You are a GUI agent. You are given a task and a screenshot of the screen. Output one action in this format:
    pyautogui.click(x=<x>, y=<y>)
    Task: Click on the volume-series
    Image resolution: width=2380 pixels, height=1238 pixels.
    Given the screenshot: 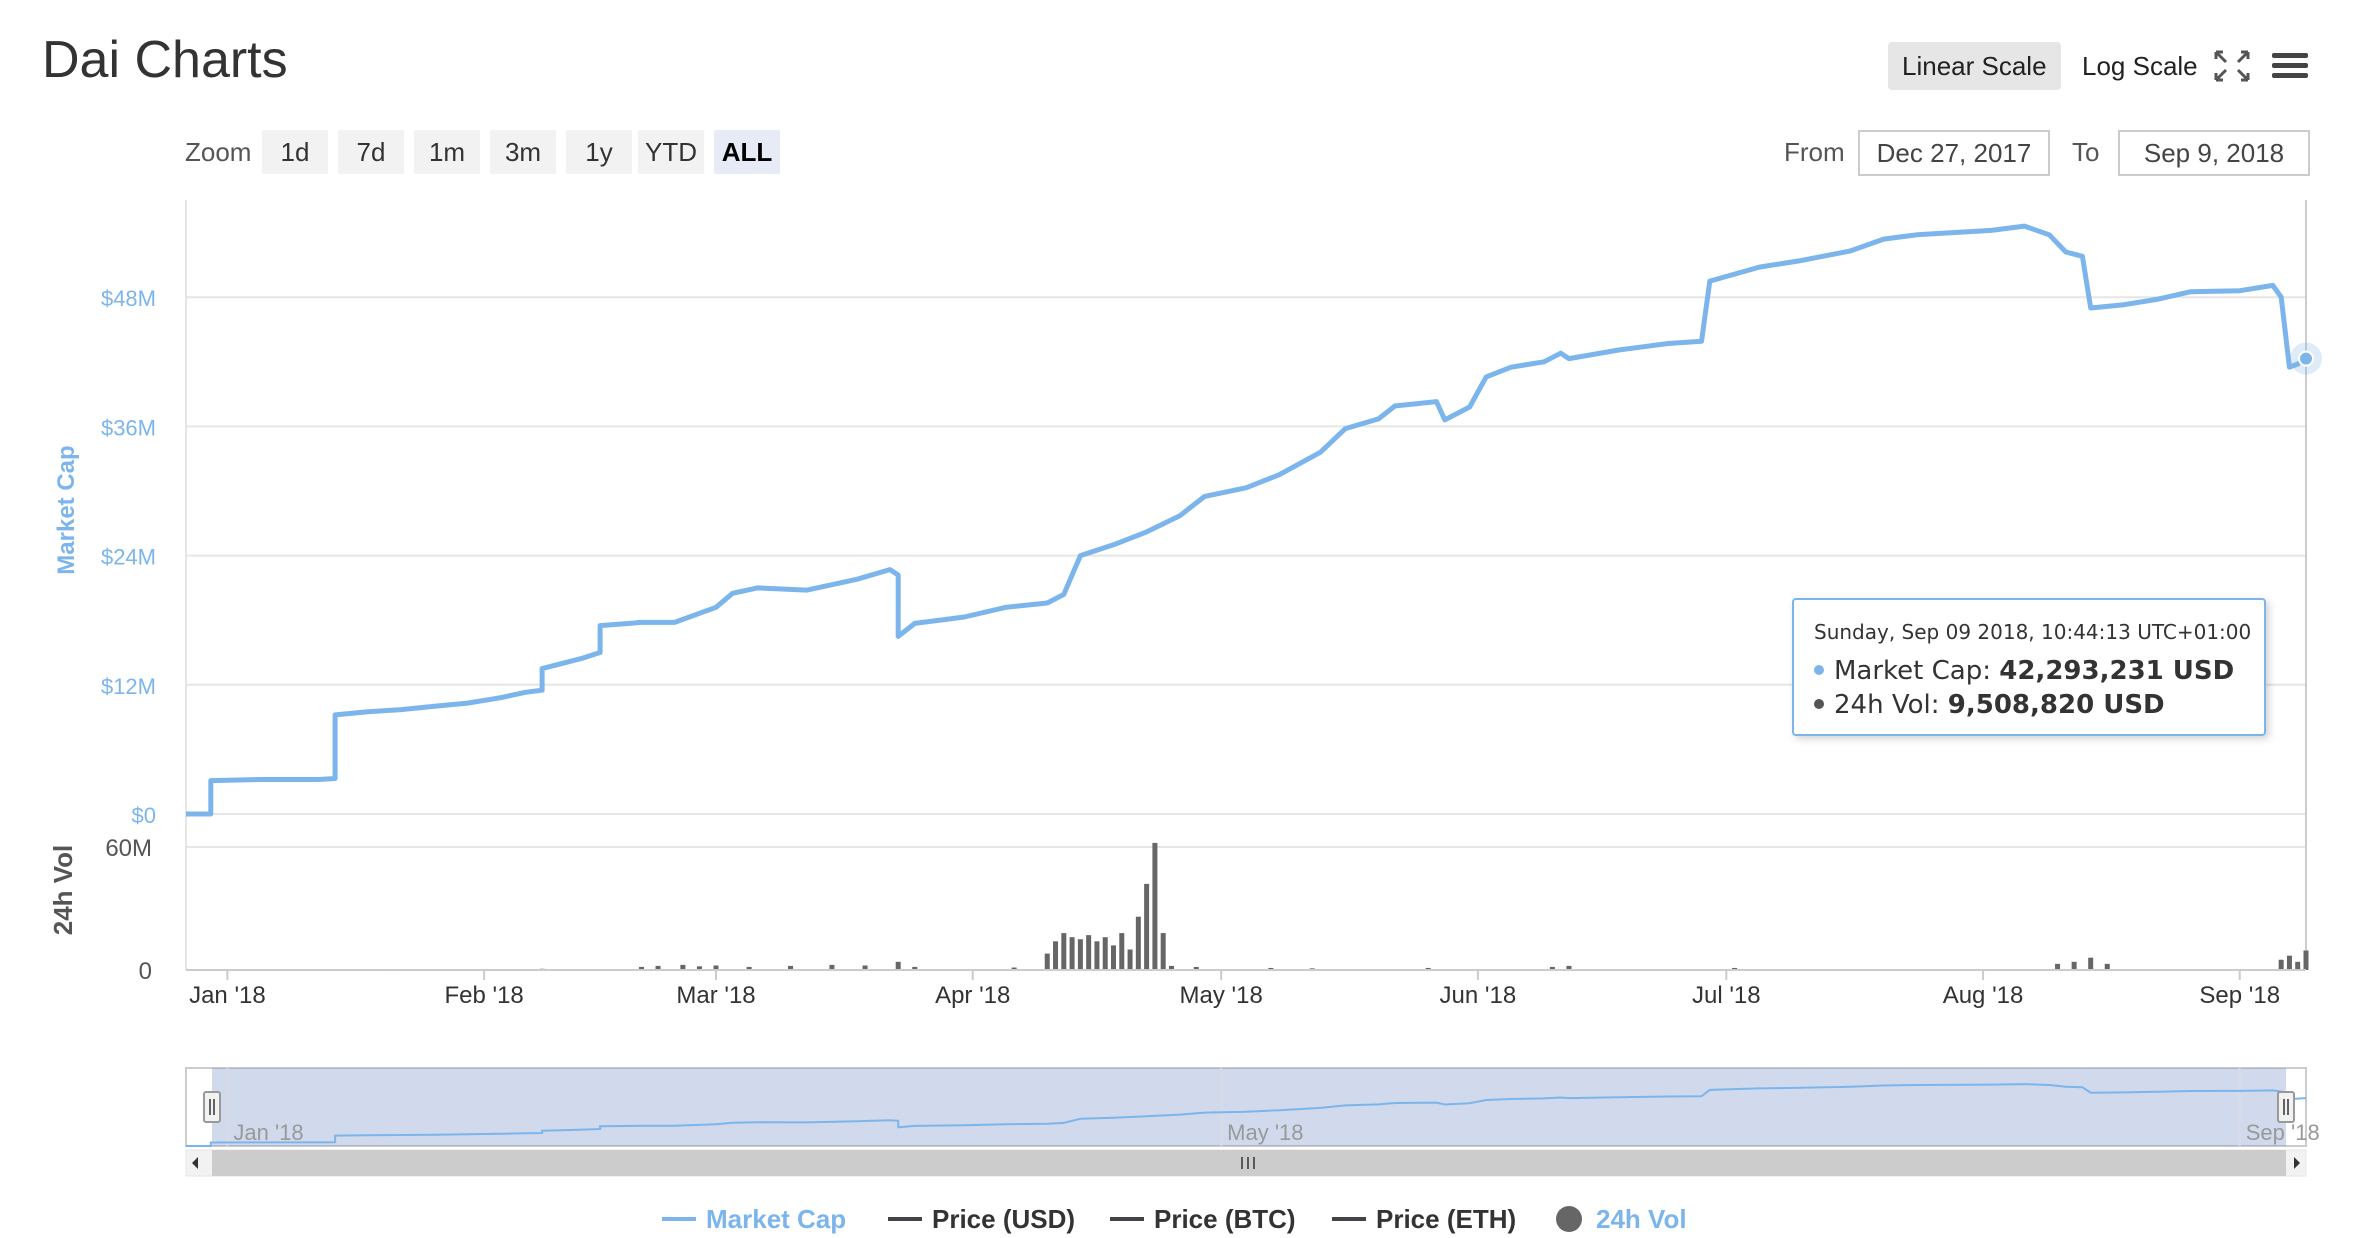 What is the action you would take?
    pyautogui.click(x=1349, y=906)
    